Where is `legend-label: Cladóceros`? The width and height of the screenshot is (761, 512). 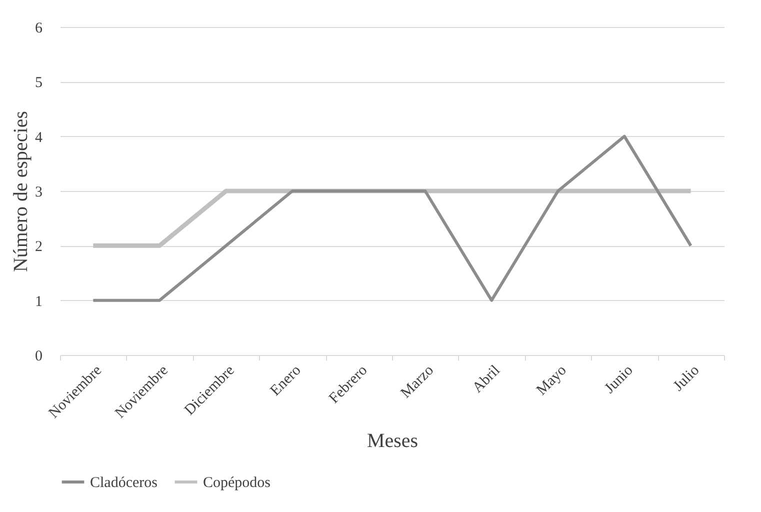 legend-label: Cladóceros is located at coordinates (124, 483).